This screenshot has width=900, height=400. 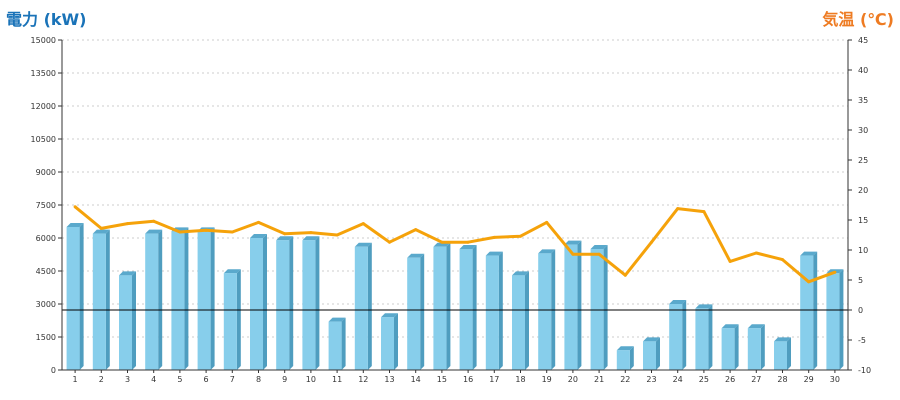 What do you see at coordinates (599, 379) in the screenshot?
I see `x-axis-tick-label: 21` at bounding box center [599, 379].